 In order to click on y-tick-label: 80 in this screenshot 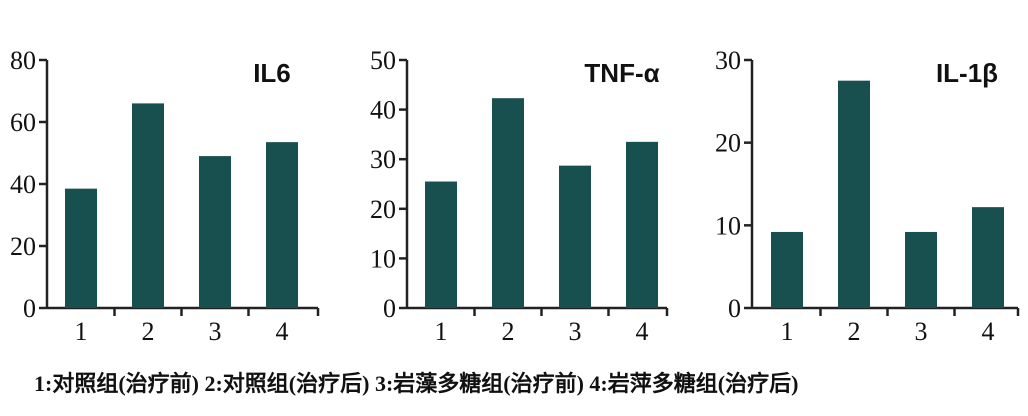, I will do `click(23, 60)`.